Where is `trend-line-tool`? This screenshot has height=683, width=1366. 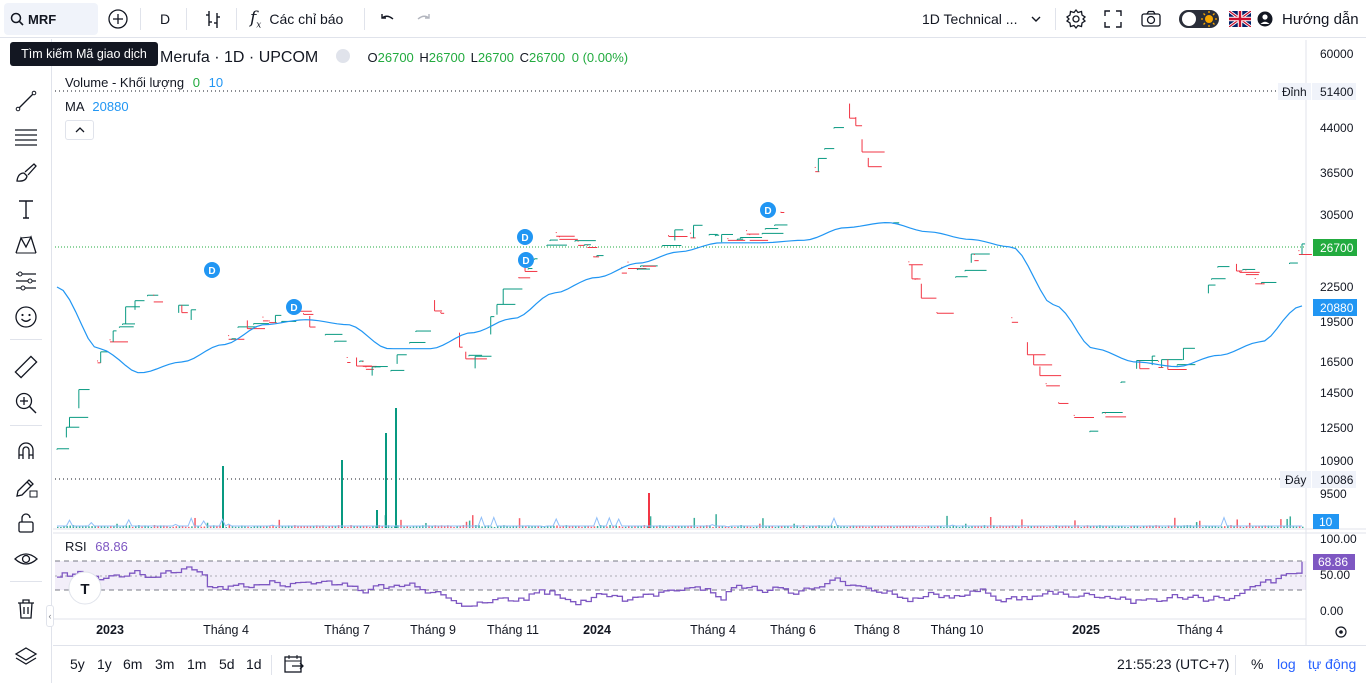
trend-line-tool is located at coordinates (26, 101).